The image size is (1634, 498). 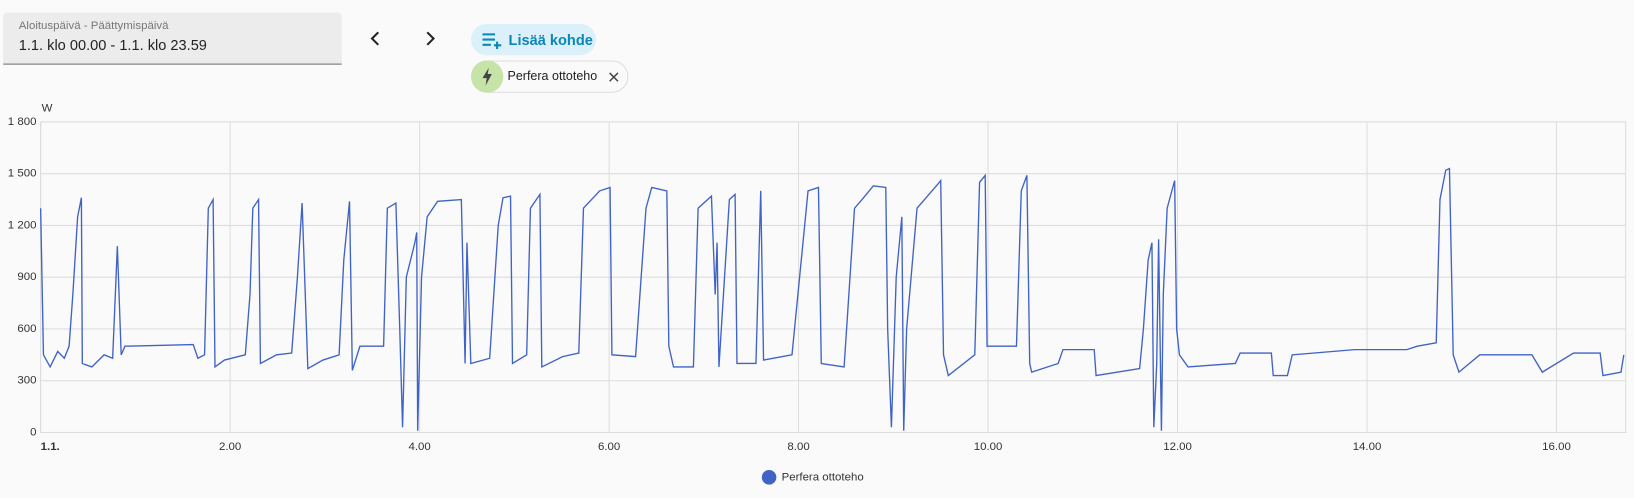 I want to click on y-tick-label: 0, so click(x=33, y=433).